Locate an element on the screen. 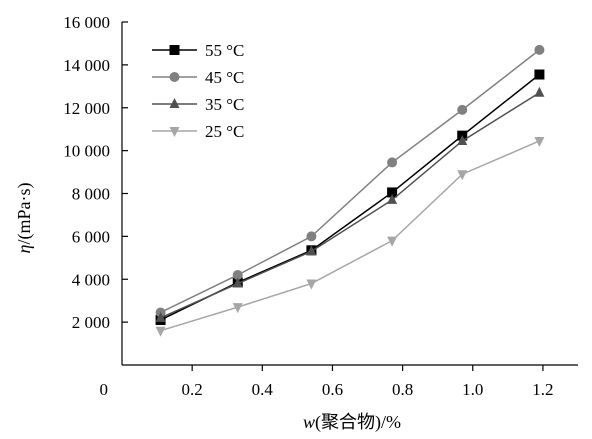 The height and width of the screenshot is (439, 592). legend-label: 25 °C is located at coordinates (224, 131).